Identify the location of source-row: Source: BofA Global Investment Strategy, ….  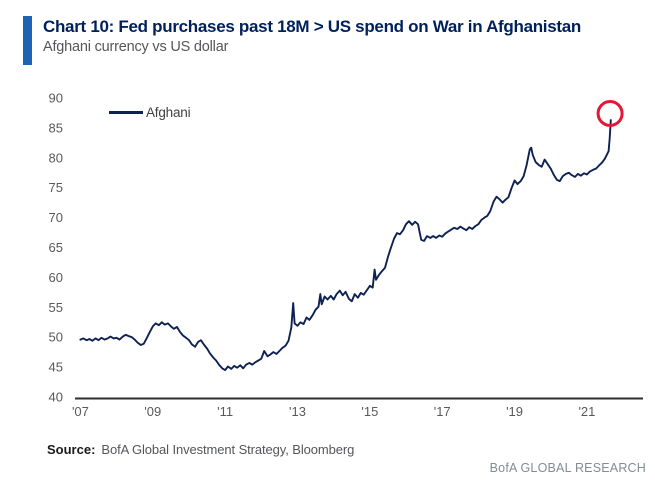
(200, 449).